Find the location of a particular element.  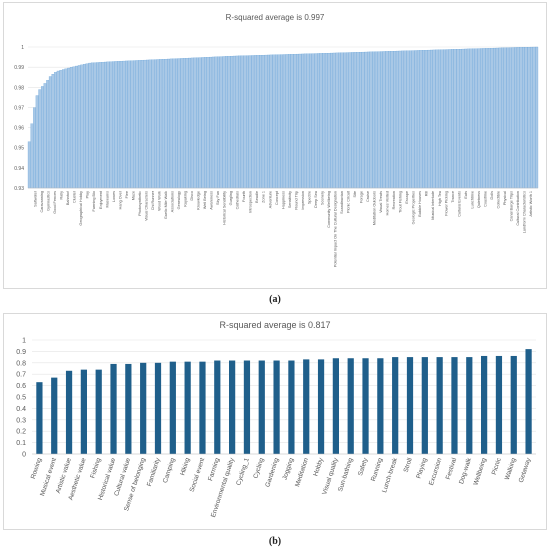

chart-a-xtick-label: Photosynthetic is located at coordinates (140, 203).